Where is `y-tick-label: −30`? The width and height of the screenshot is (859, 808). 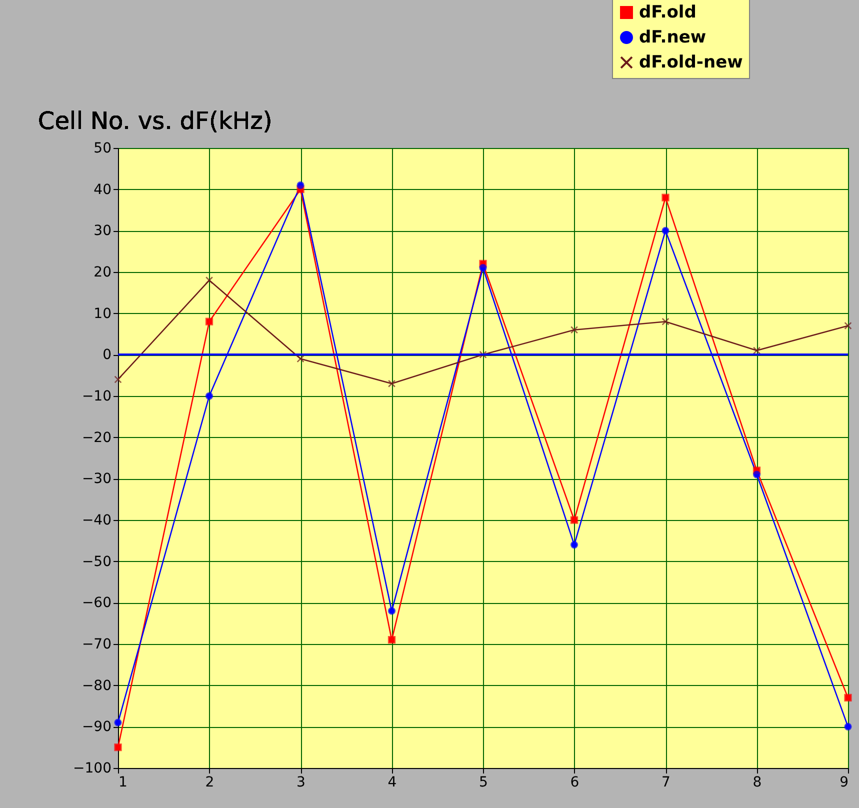
y-tick-label: −30 is located at coordinates (97, 479).